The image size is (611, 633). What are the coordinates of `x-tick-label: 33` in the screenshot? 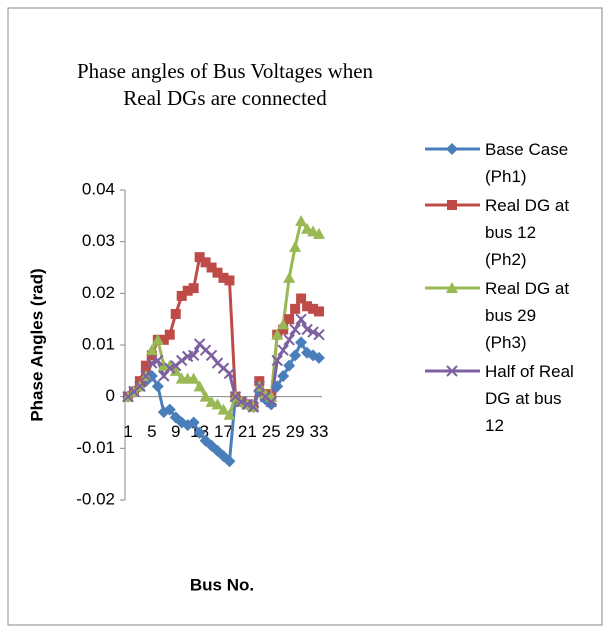 It's located at (319, 431).